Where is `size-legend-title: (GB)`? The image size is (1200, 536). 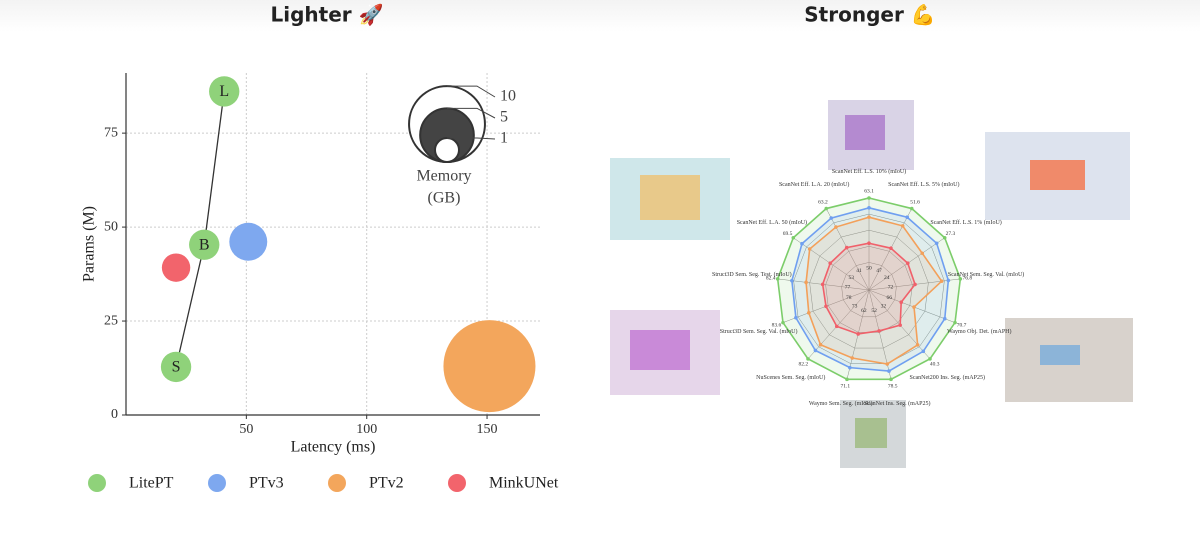
size-legend-title: (GB) is located at coordinates (444, 198).